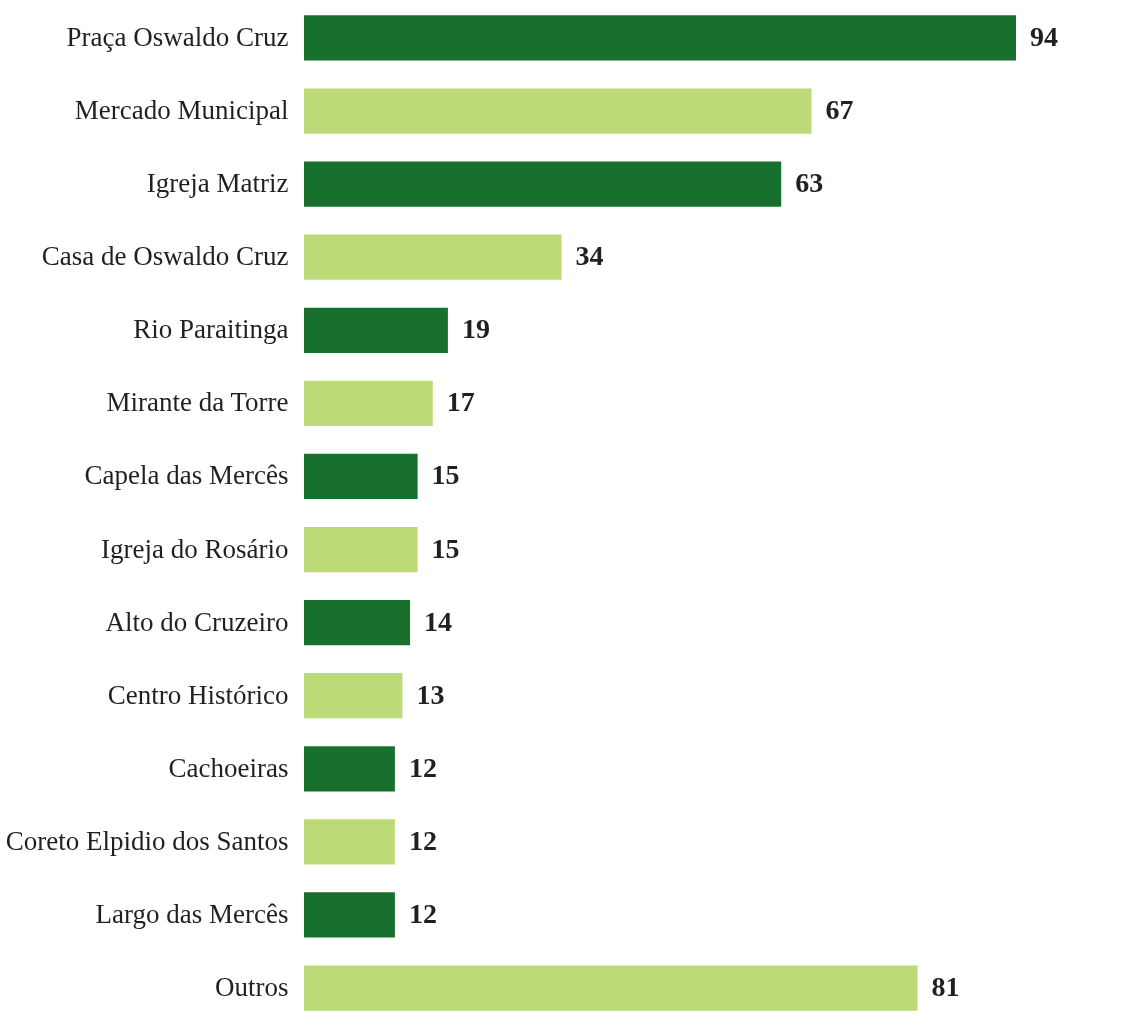 The image size is (1125, 1025). I want to click on data-label: 67, so click(839, 110).